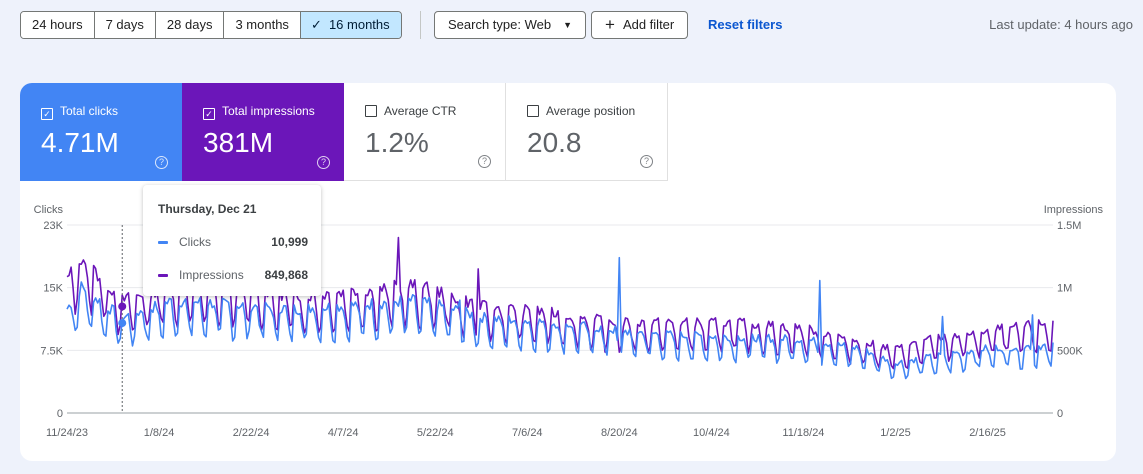 The image size is (1143, 474). What do you see at coordinates (435, 433) in the screenshot?
I see `x-tick-label: 5/22/24` at bounding box center [435, 433].